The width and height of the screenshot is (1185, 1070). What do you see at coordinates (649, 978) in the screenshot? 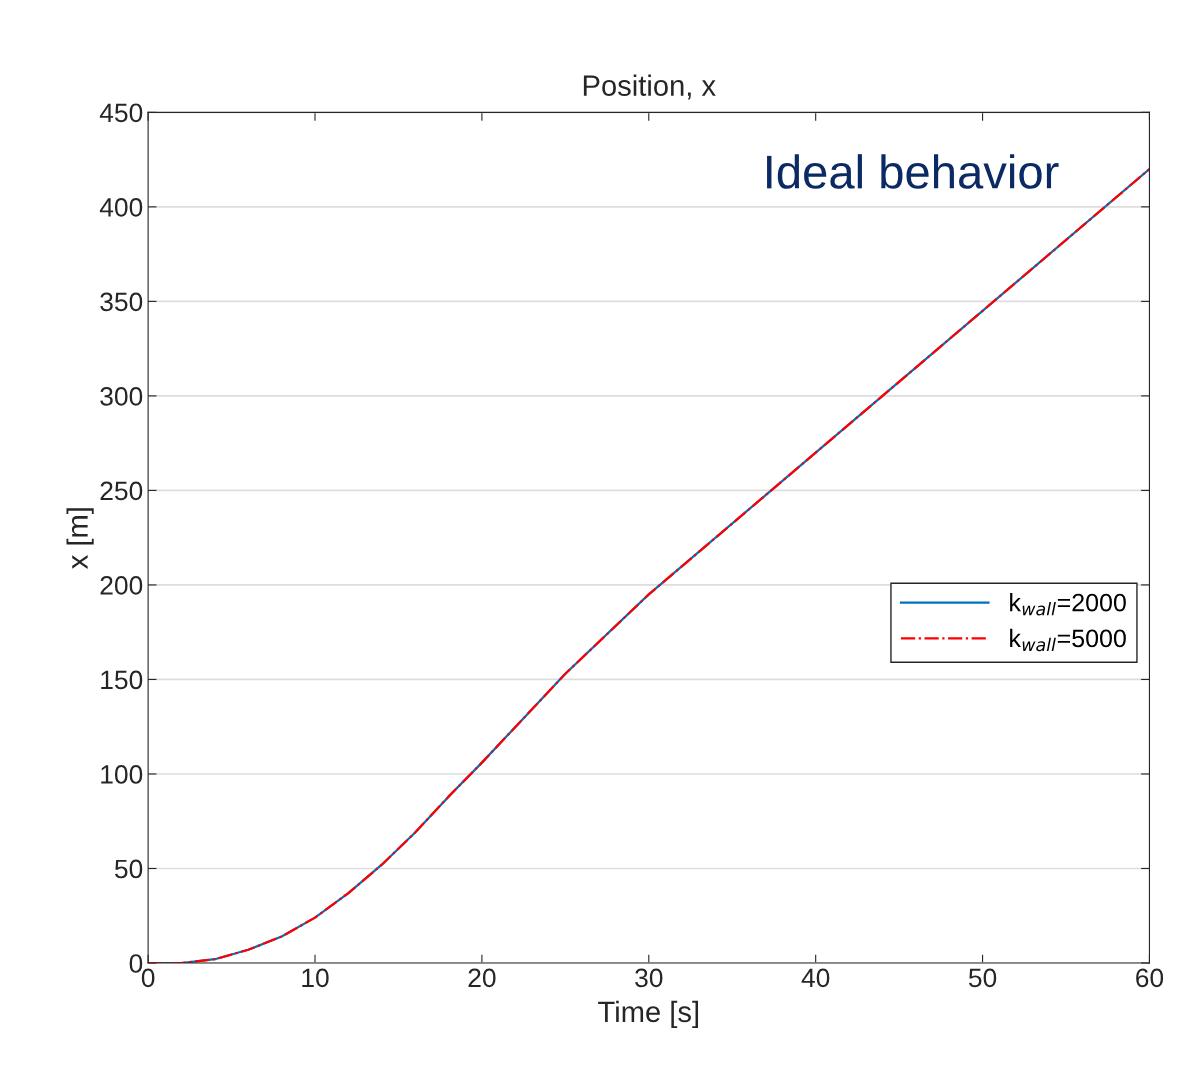
I see `x-tick-label: 30` at bounding box center [649, 978].